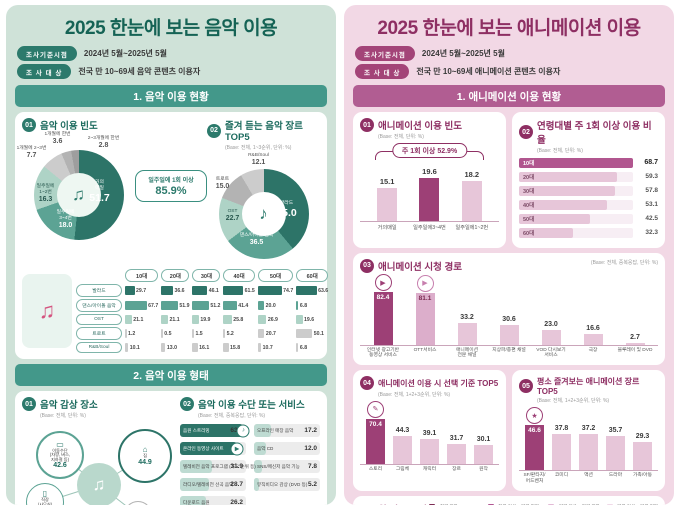  What do you see at coordinates (429, 469) in the screenshot?
I see `anime-criteria-labels: 스토리 그림체 캐릭터 장르 원작` at bounding box center [429, 469].